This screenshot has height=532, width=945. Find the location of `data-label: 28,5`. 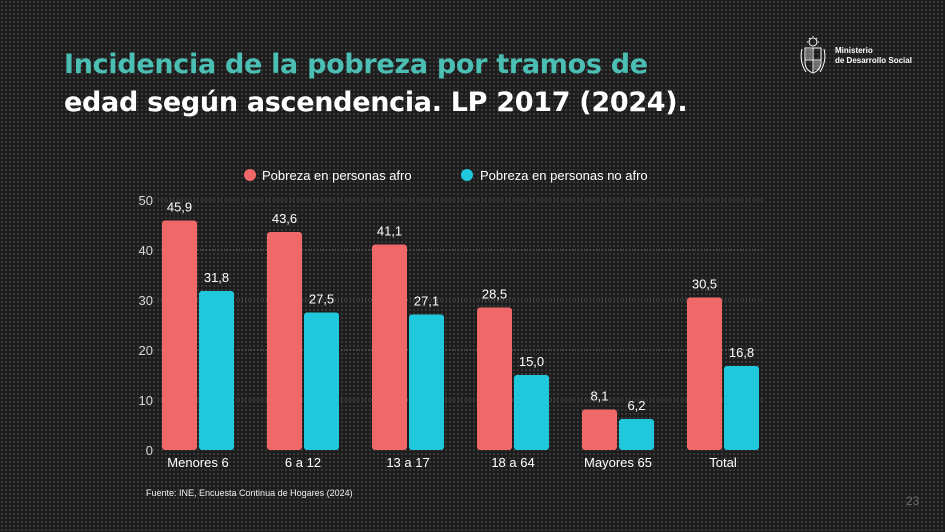

data-label: 28,5 is located at coordinates (494, 294).